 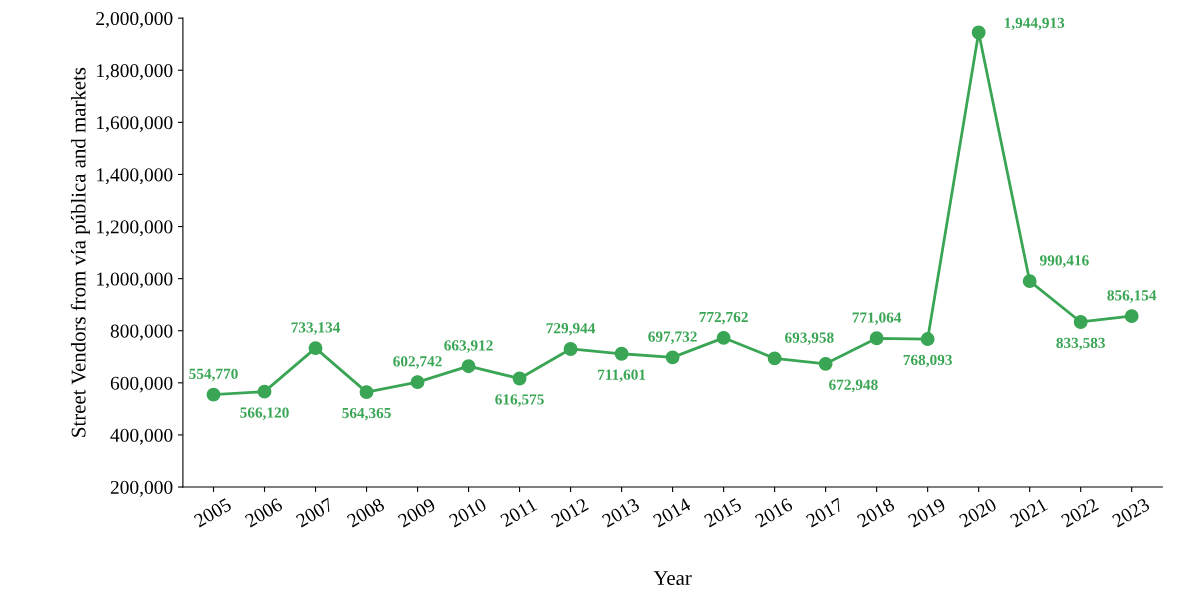 What do you see at coordinates (417, 362) in the screenshot?
I see `text: 602,742` at bounding box center [417, 362].